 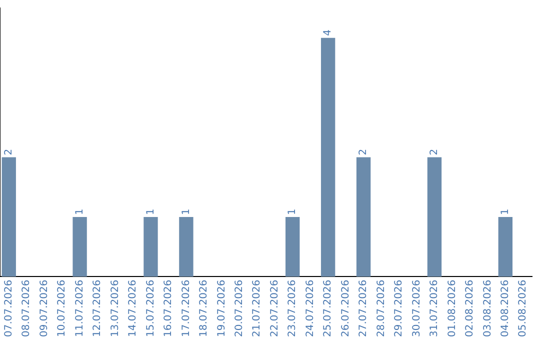 What do you see at coordinates (292, 309) in the screenshot?
I see `x-tick-label: 23.07.2026` at bounding box center [292, 309].